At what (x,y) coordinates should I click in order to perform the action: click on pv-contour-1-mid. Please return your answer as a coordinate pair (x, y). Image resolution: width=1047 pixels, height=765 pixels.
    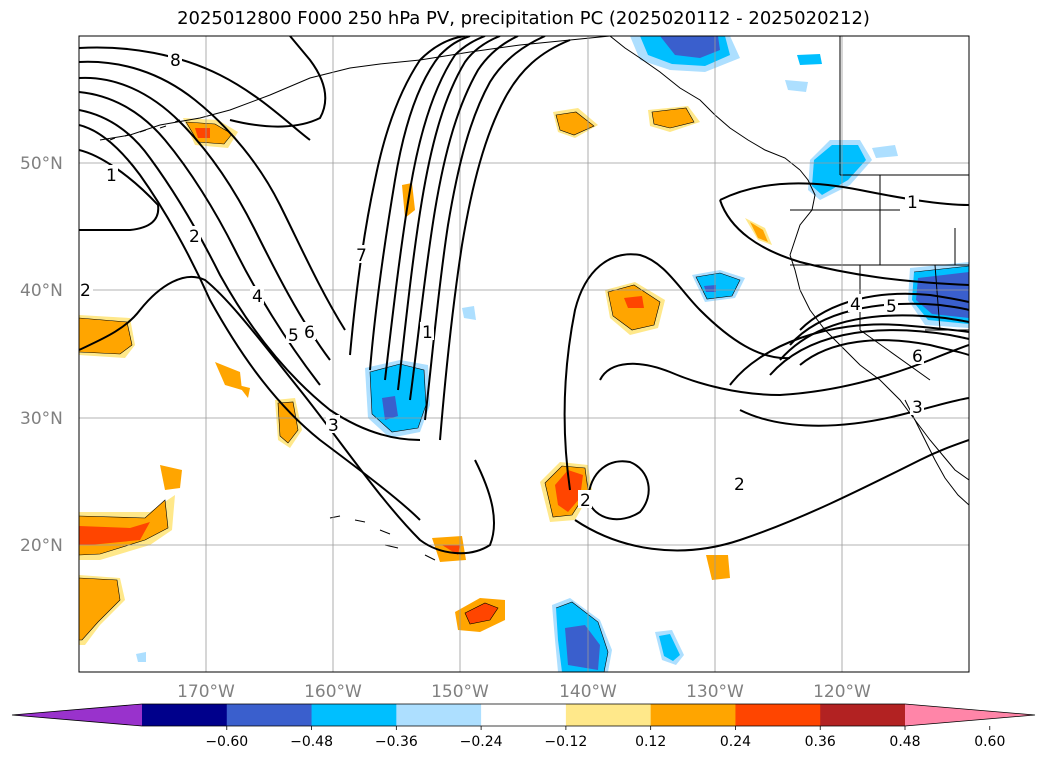
    Looking at the image, I should click on (485, 228).